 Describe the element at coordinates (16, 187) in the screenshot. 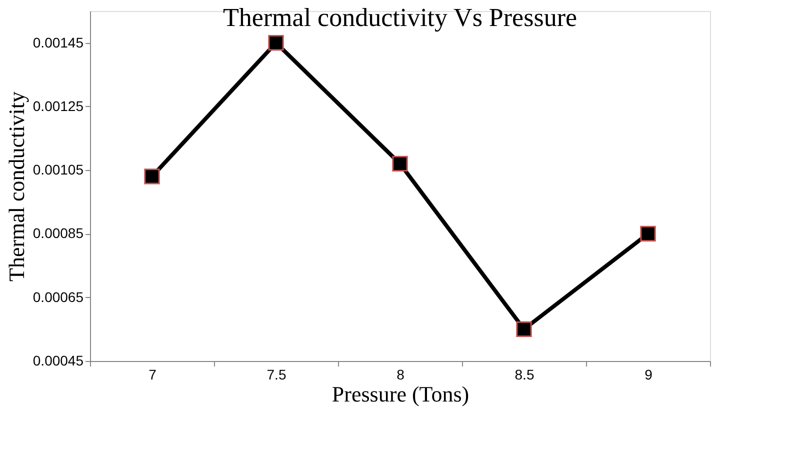

I see `y-axis-title: Thermal conductivity` at that location.